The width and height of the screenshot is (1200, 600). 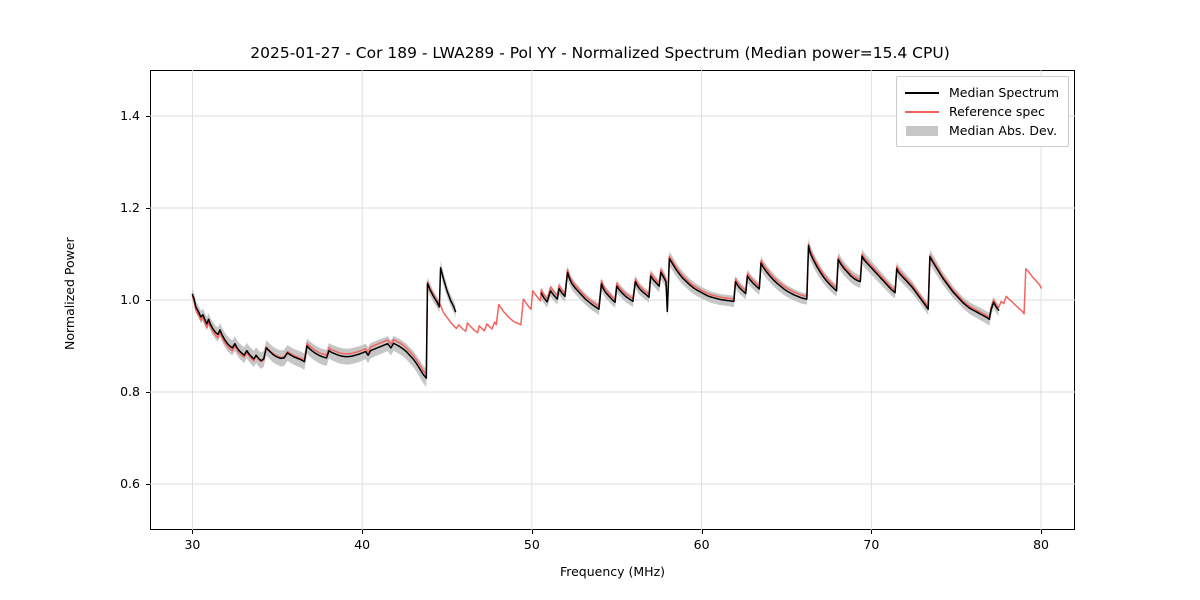 I want to click on legend-item: Median Abs. Dev., so click(x=982, y=130).